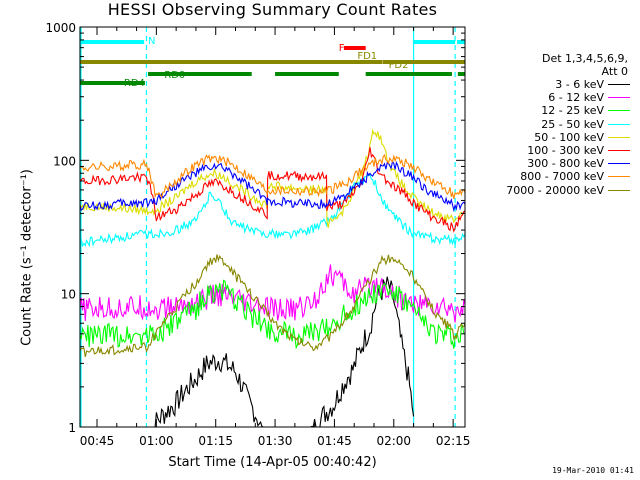 Image resolution: width=640 pixels, height=480 pixels. I want to click on legend-label-4: 50 - 100 keV, so click(569, 137).